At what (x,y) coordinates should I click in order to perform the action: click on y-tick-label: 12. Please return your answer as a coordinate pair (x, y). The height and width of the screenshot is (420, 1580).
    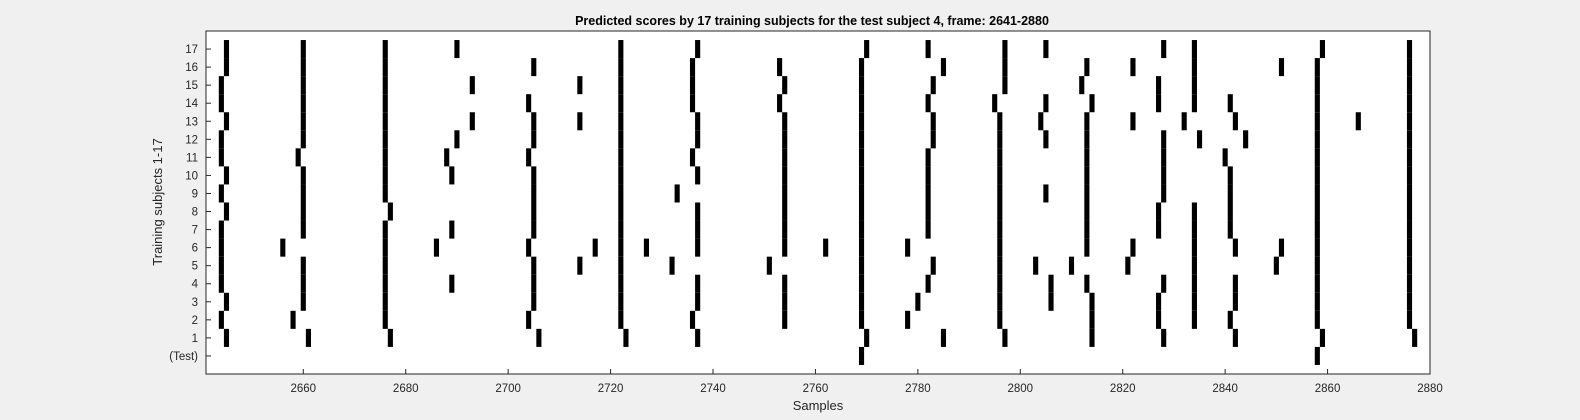
    Looking at the image, I should click on (191, 140).